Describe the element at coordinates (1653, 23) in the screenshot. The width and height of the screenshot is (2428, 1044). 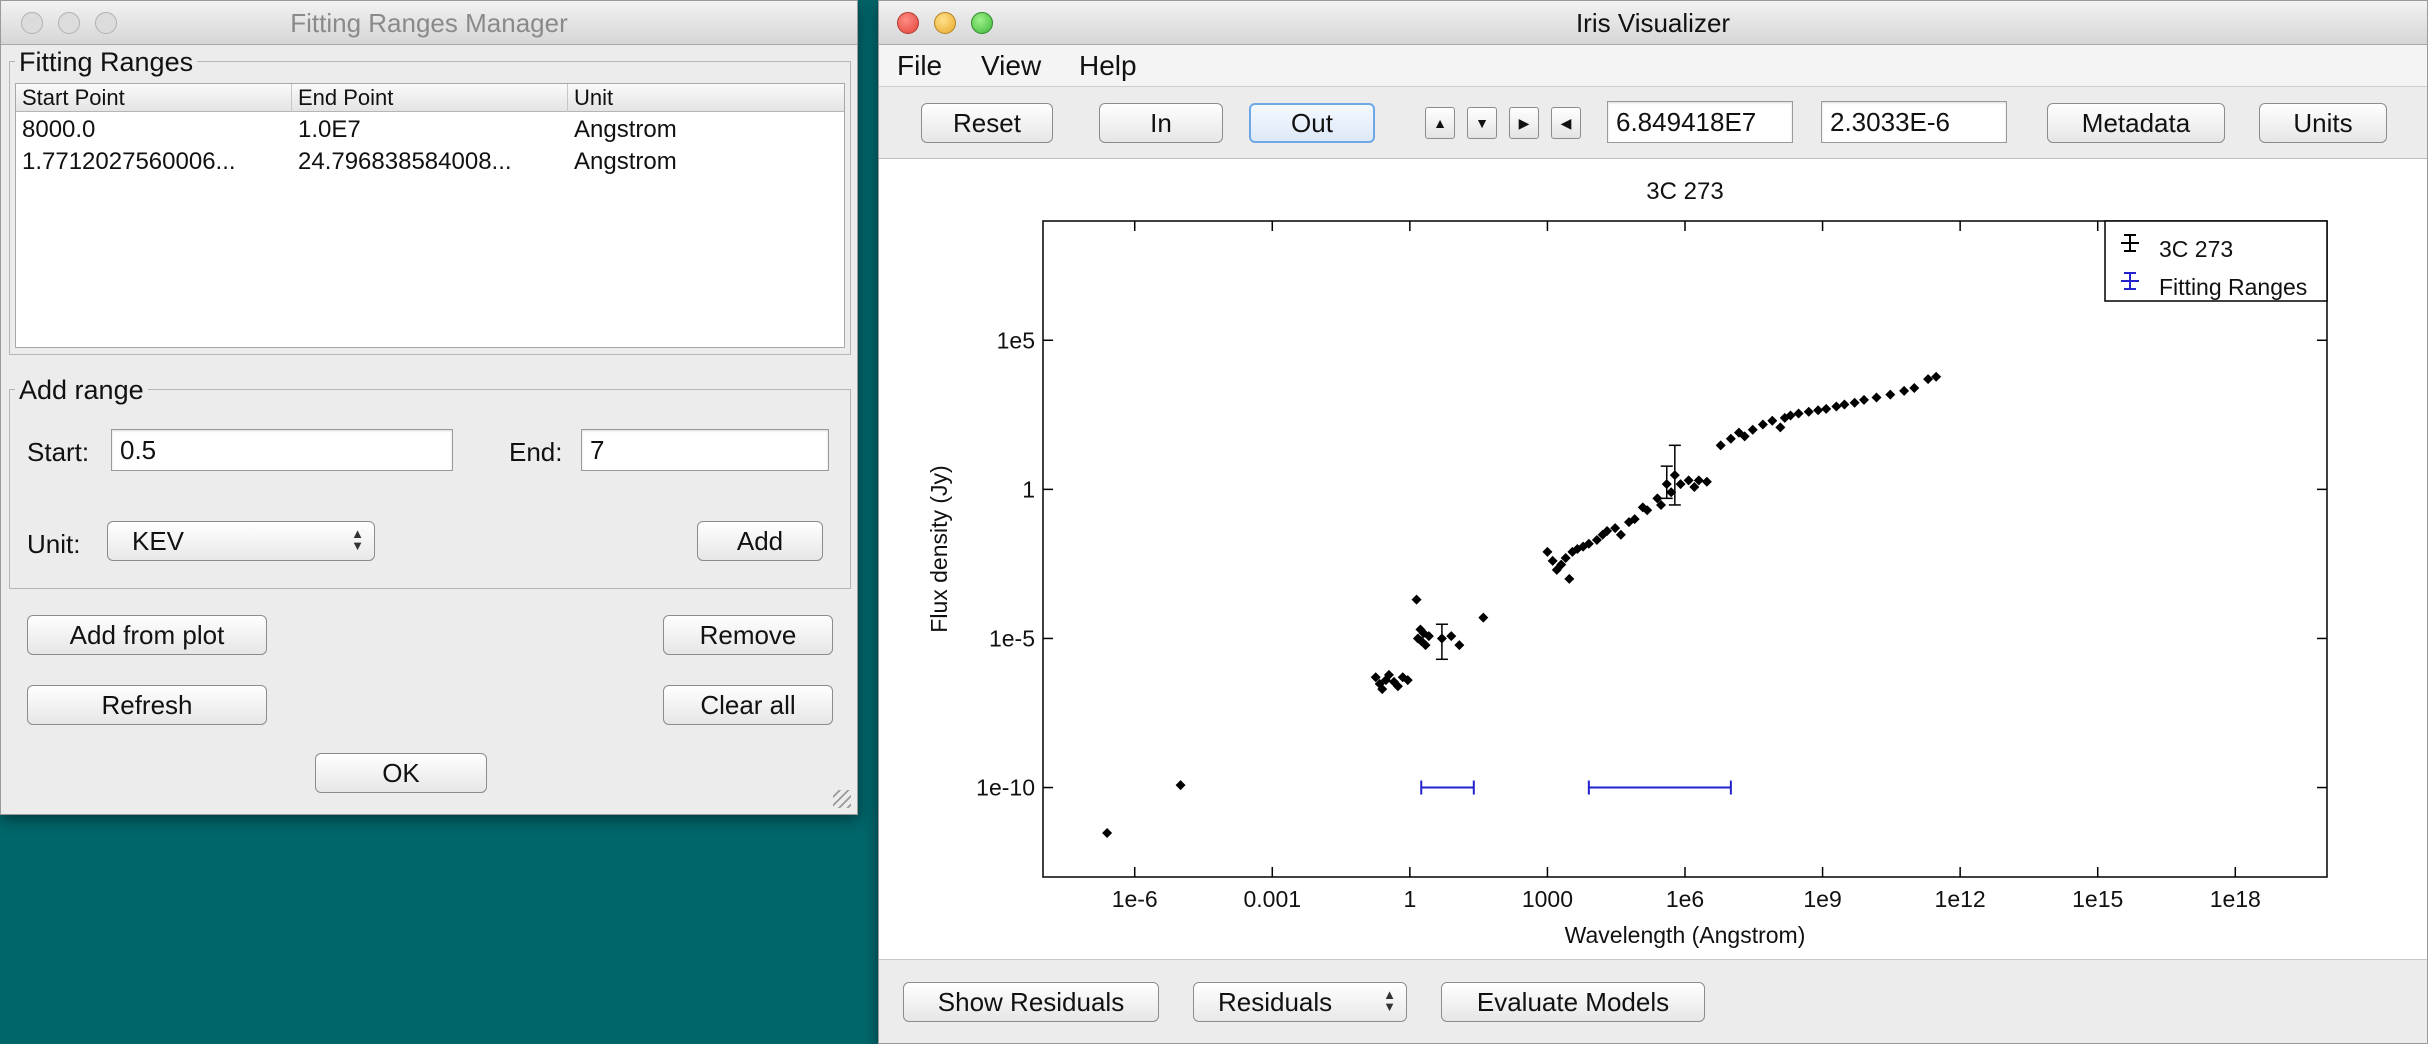
I see `visualizer-titlebar: Iris Visualizer` at that location.